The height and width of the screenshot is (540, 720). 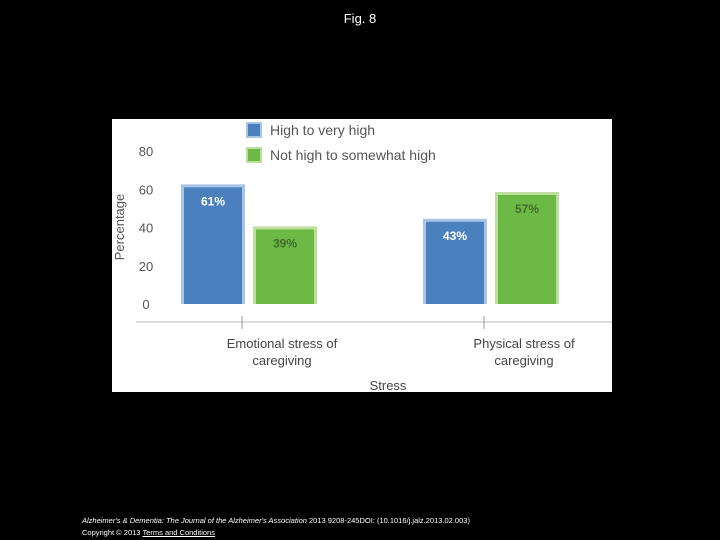 What do you see at coordinates (178, 532) in the screenshot?
I see `terms-link: Terms and Conditions` at bounding box center [178, 532].